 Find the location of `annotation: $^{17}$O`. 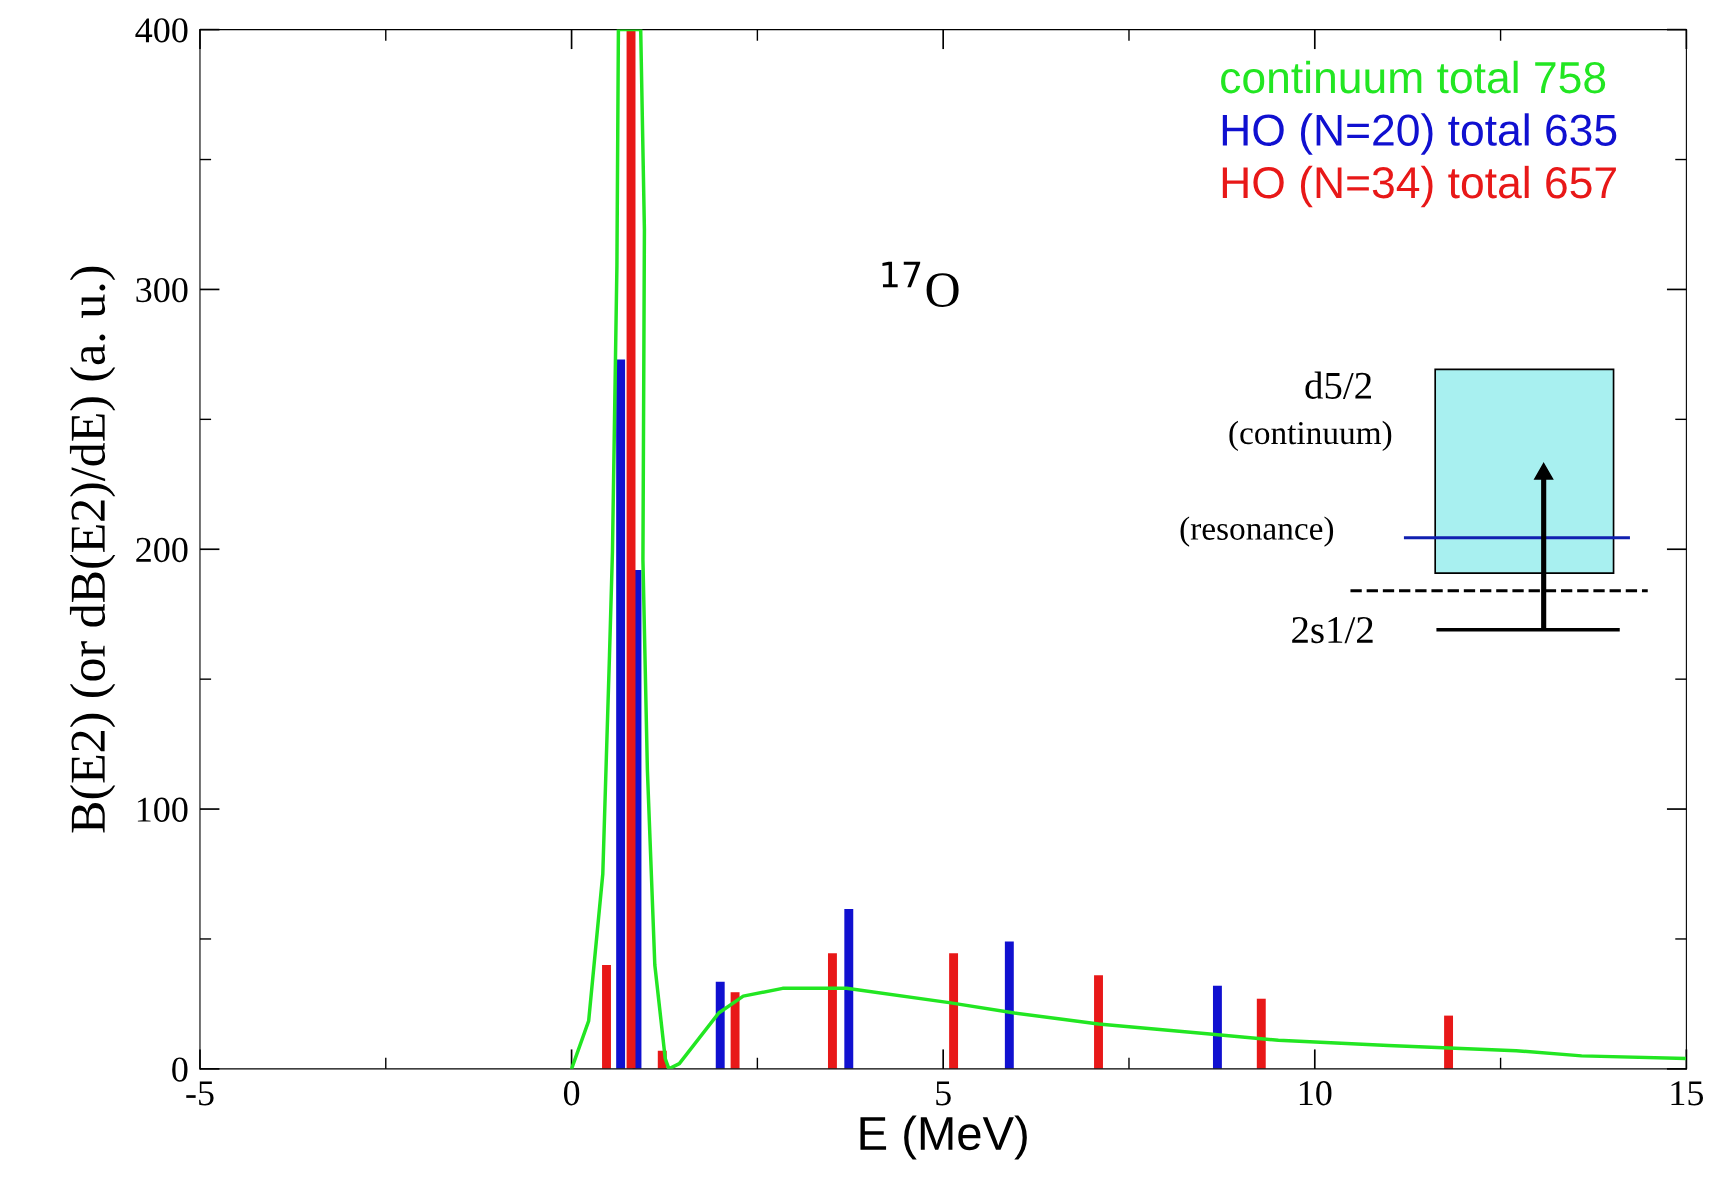

annotation: $^{17}$O is located at coordinates (920, 284).